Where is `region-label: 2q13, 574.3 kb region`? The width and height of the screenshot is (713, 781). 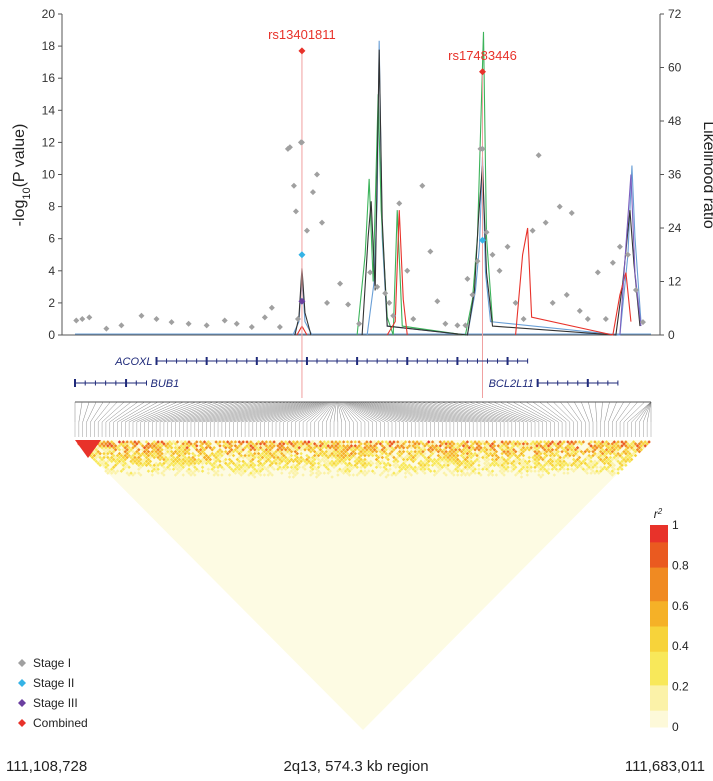 region-label: 2q13, 574.3 kb region is located at coordinates (355, 766).